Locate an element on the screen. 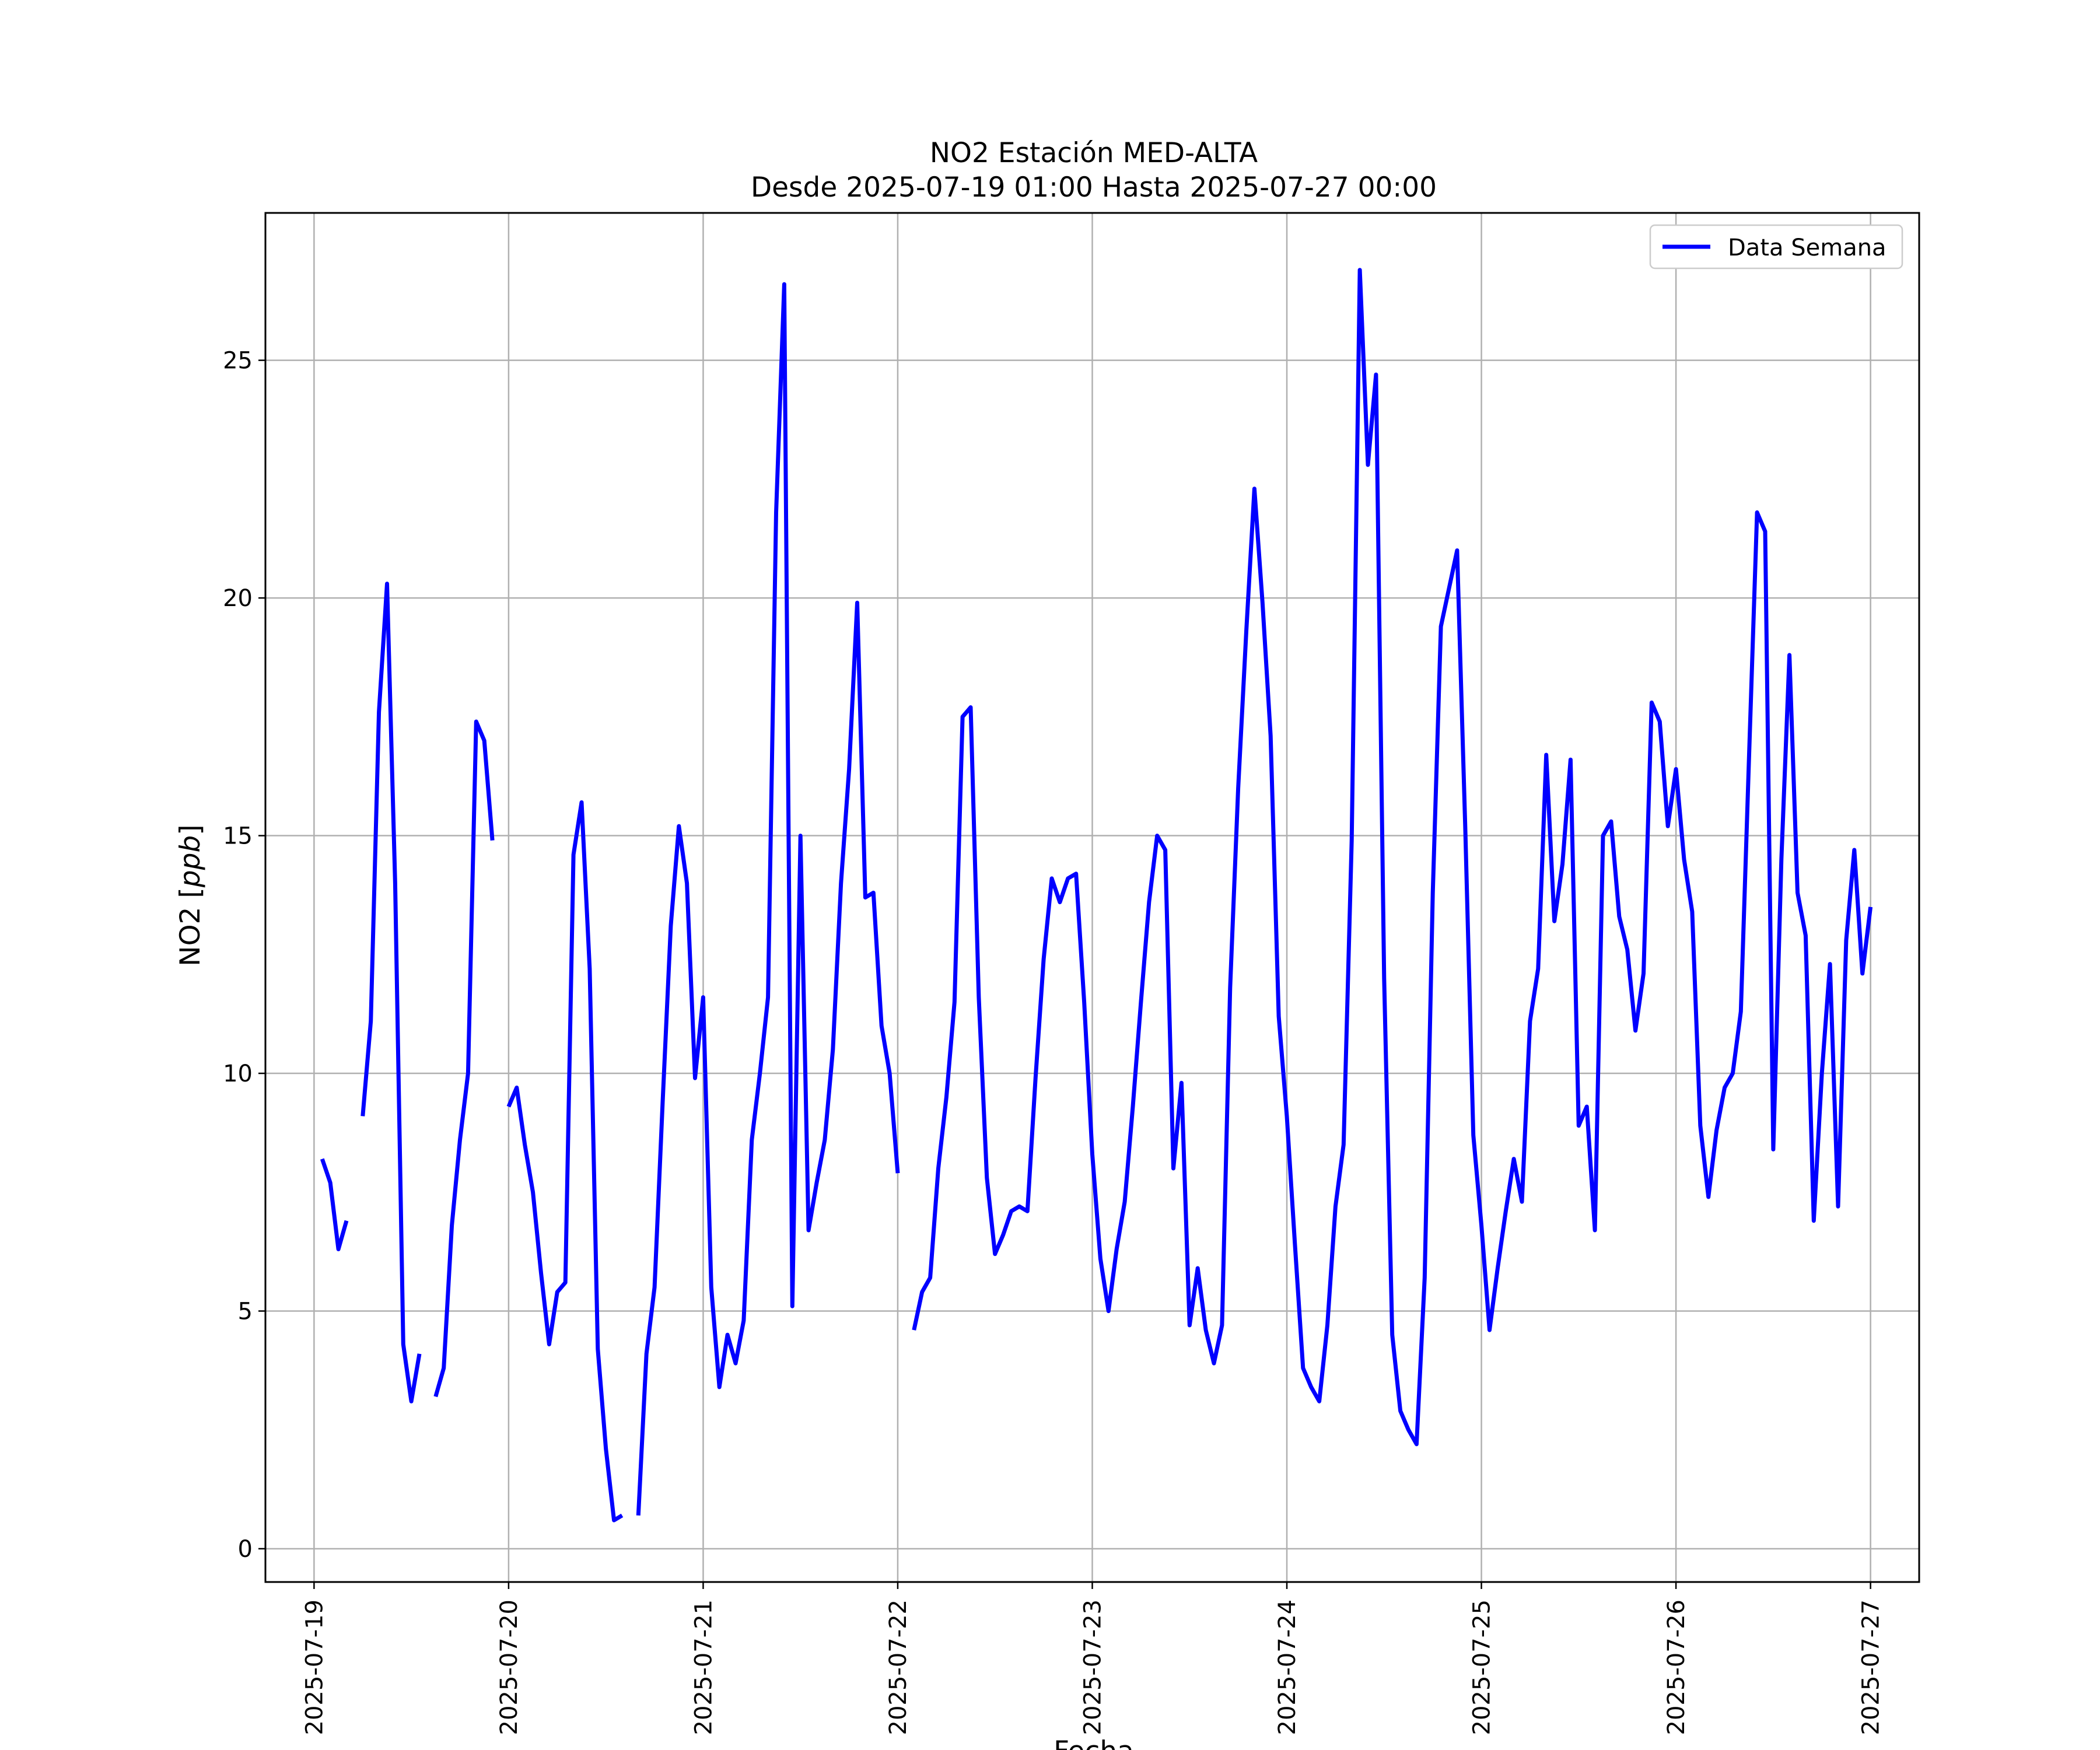 The width and height of the screenshot is (2100, 1750). legend-box is located at coordinates (1776, 247).